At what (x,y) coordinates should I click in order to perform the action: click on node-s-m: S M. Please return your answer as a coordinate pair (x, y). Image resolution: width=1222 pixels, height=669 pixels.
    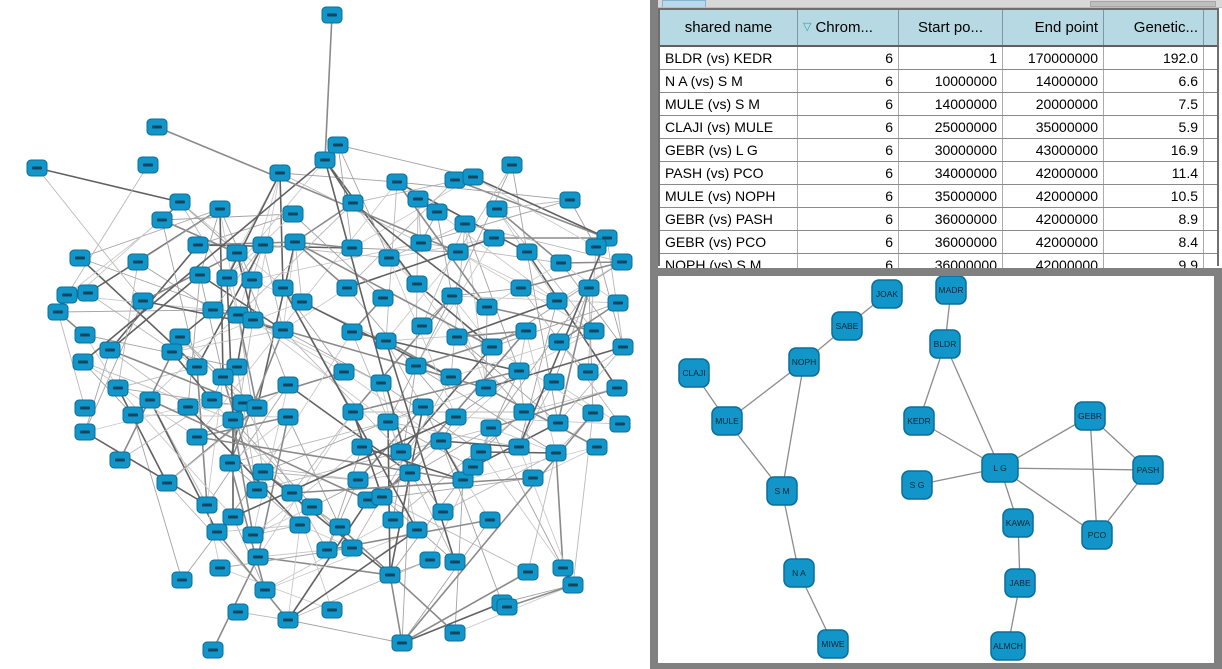
    Looking at the image, I should click on (782, 491).